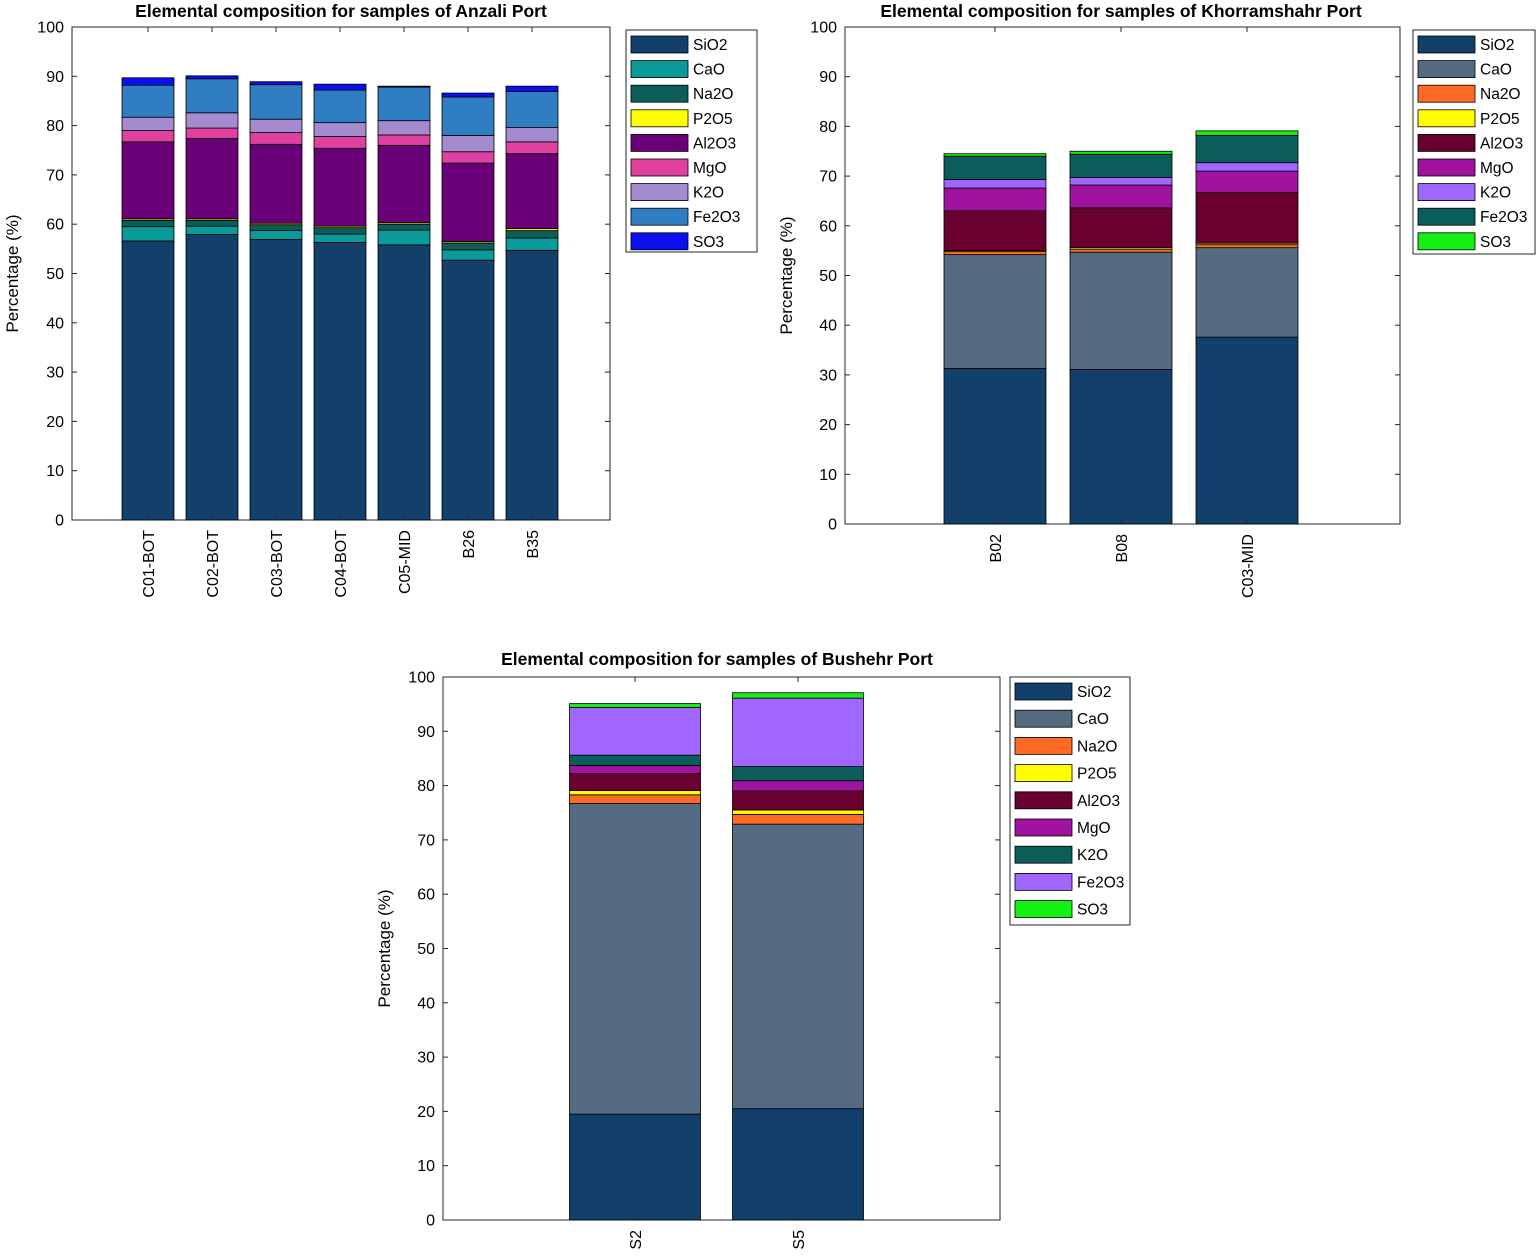  Describe the element at coordinates (1247, 430) in the screenshot. I see `bar-segment-C03-MID-SiO2` at that location.